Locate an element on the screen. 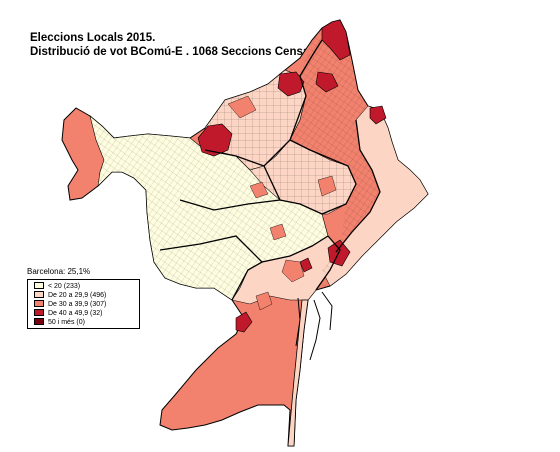 Image resolution: width=560 pixels, height=452 pixels. legend-label: De 20 a 29,9 (496) is located at coordinates (77, 295).